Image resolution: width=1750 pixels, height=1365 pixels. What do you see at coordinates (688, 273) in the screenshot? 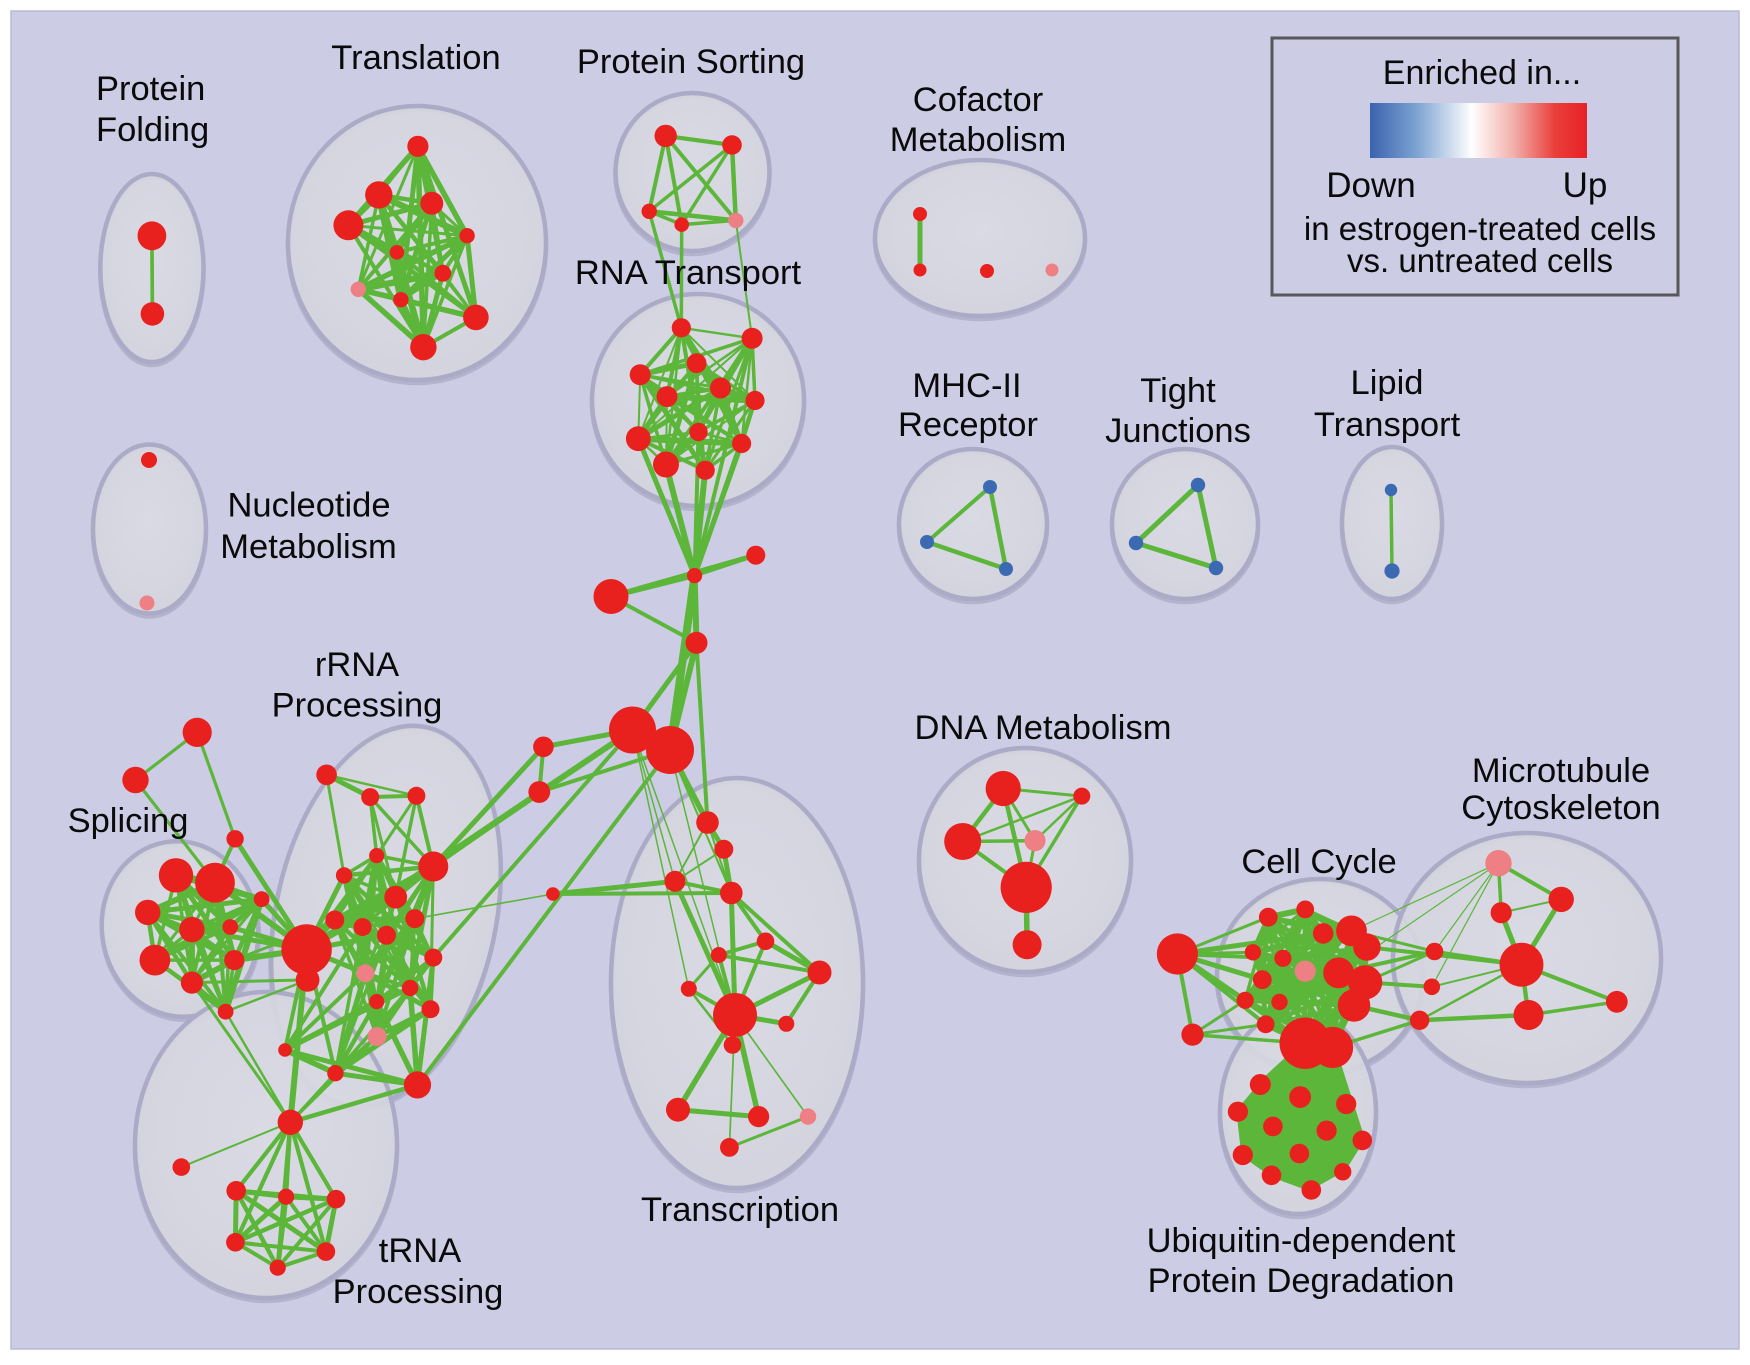
I see `svg-text: RNA Transport` at bounding box center [688, 273].